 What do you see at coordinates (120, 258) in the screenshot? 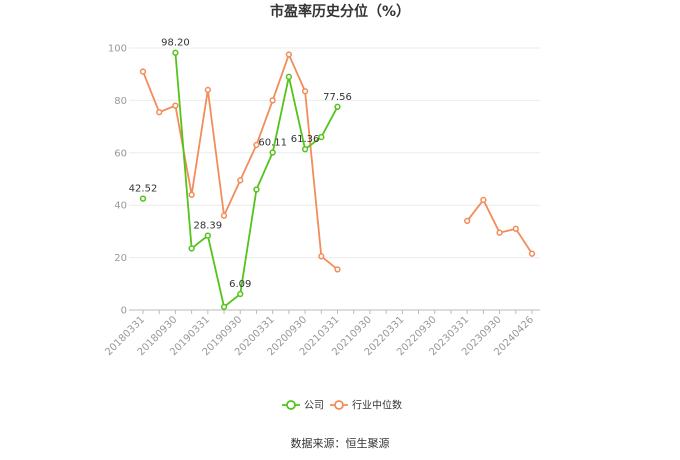
I see `y-tick-label: 20` at bounding box center [120, 258].